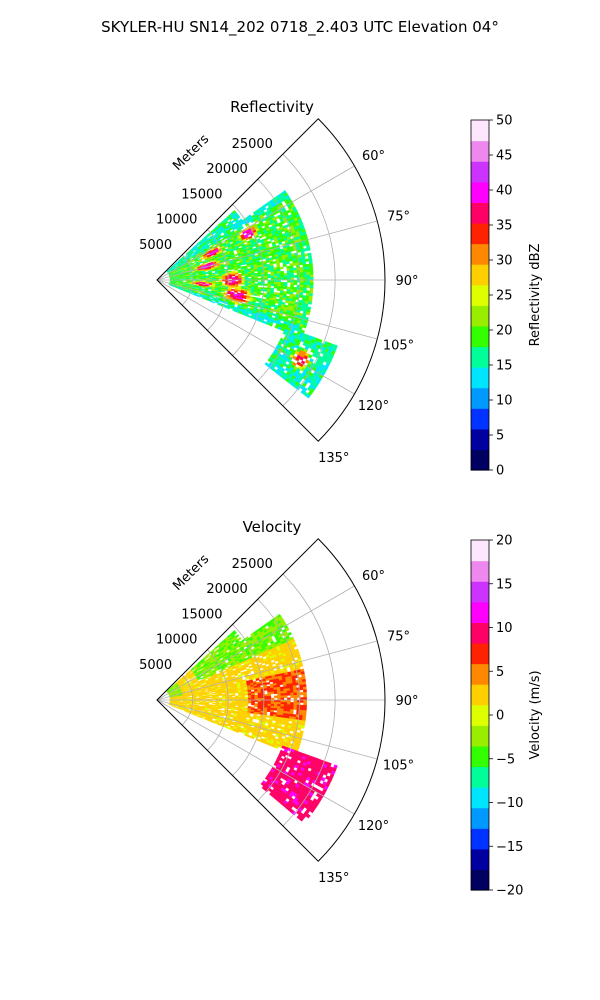 This screenshot has height=1000, width=600. I want to click on radial-tick-label: 20000, so click(226, 169).